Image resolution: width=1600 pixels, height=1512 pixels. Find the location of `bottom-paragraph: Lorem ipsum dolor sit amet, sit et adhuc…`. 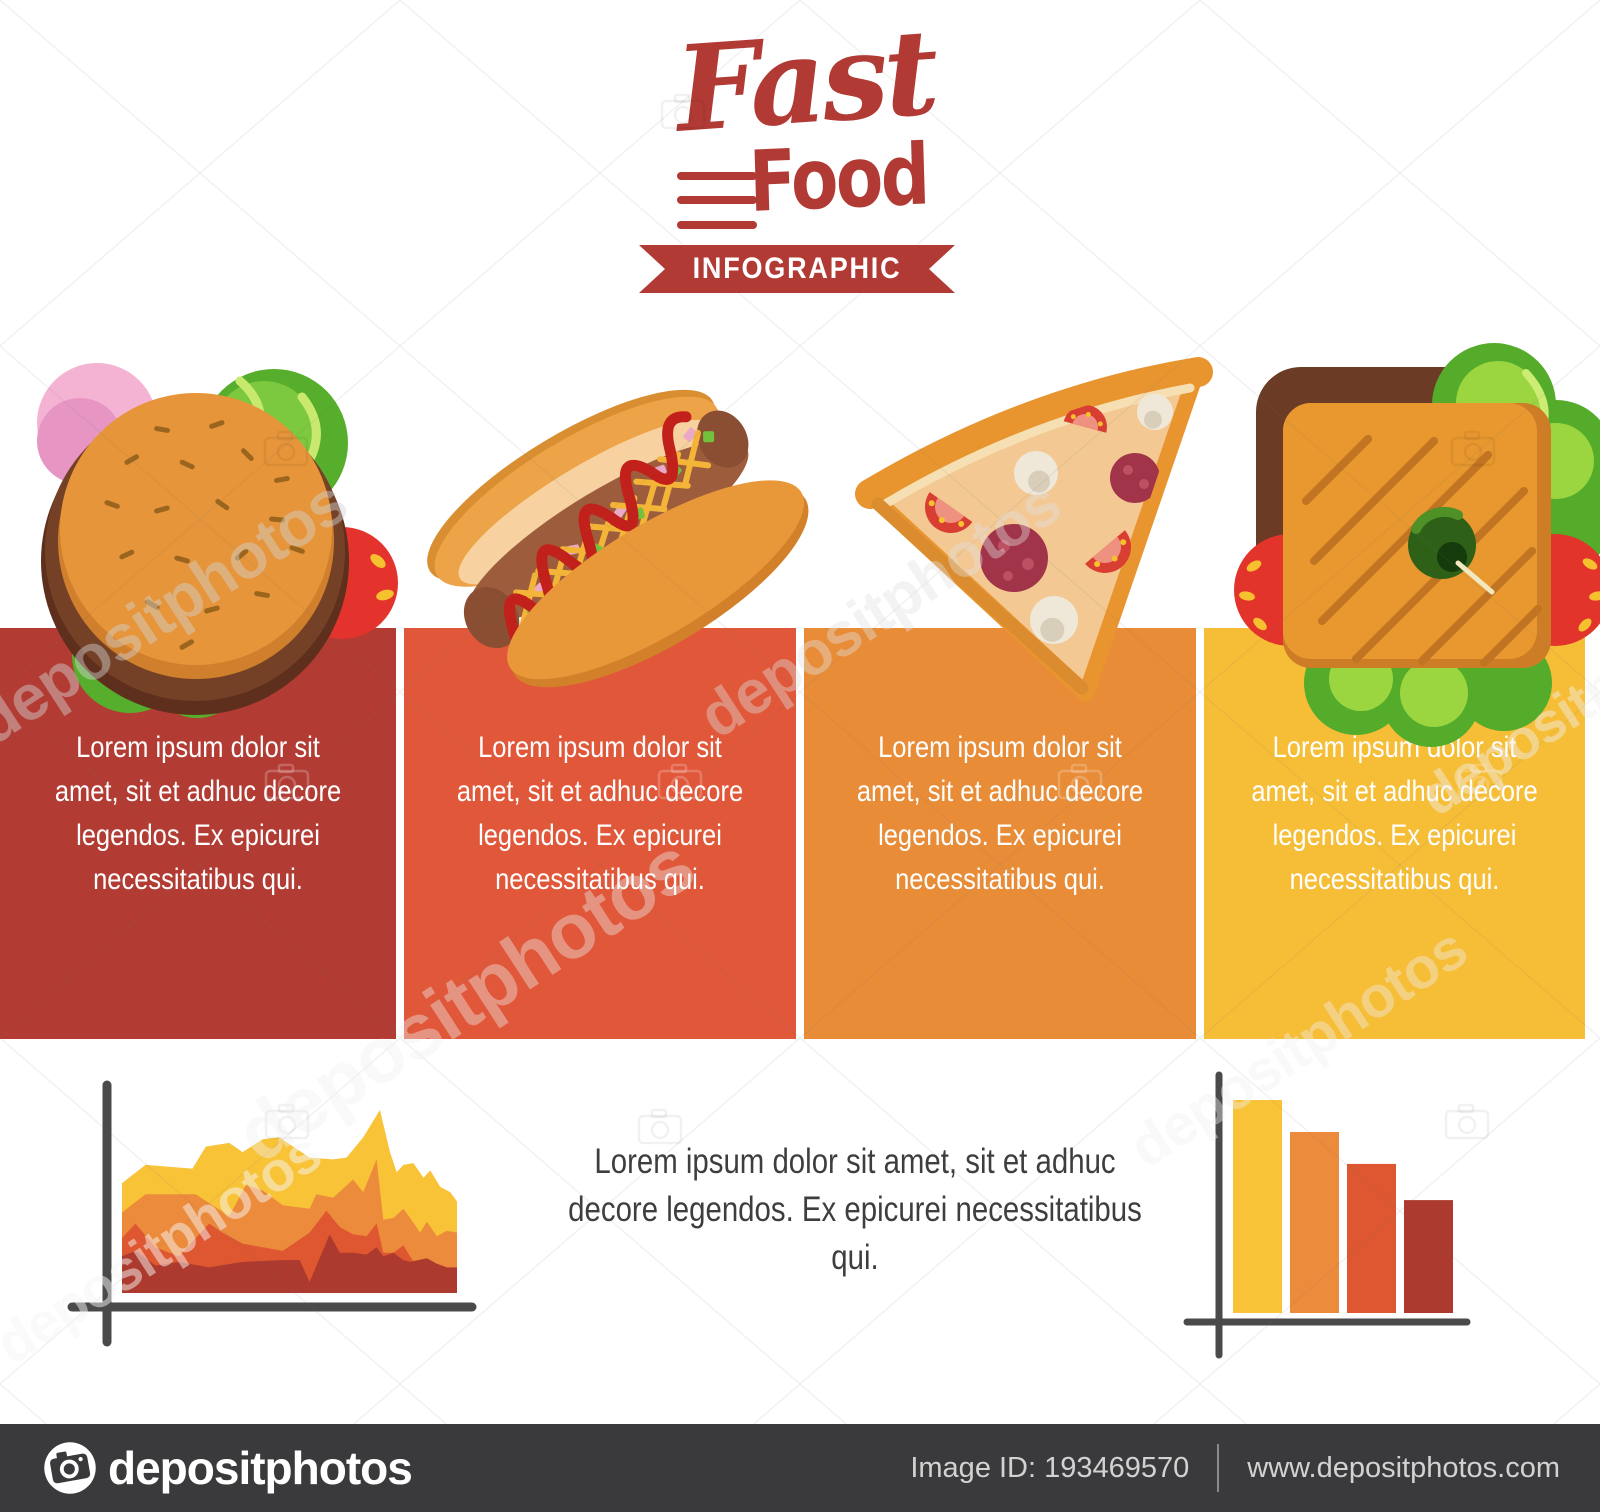

bottom-paragraph: Lorem ipsum dolor sit amet, sit et adhuc… is located at coordinates (855, 1209).